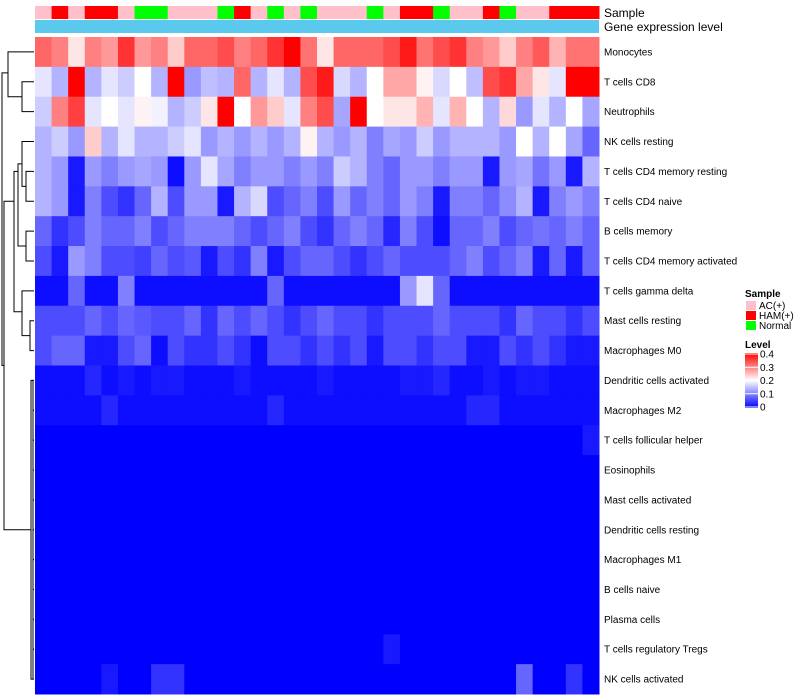  Describe the element at coordinates (643, 680) in the screenshot. I see `row-label: NK cells activated` at that location.